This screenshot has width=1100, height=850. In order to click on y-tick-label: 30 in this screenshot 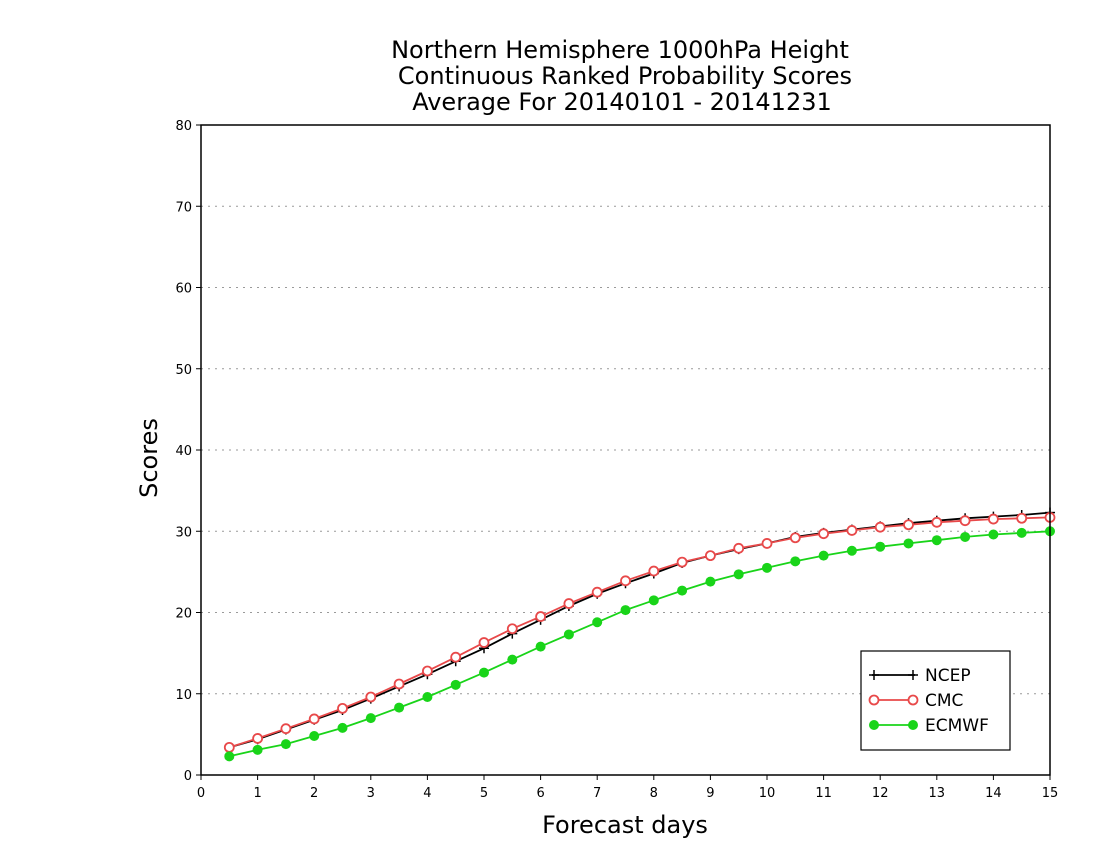, I will do `click(183, 532)`.